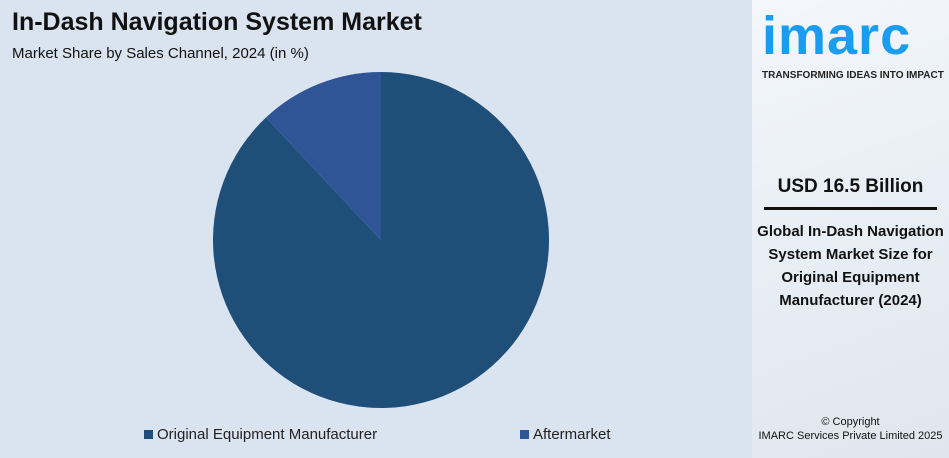 This screenshot has height=458, width=949. I want to click on market-value: USD 16.5 Billion, so click(850, 186).